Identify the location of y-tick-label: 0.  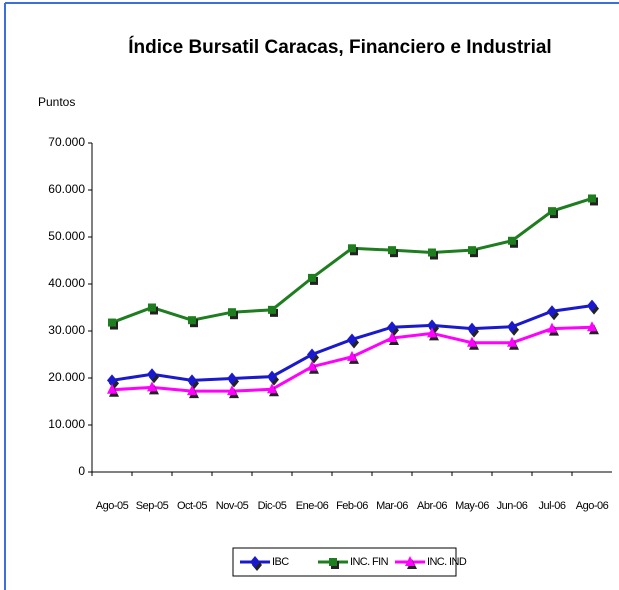
(81, 471).